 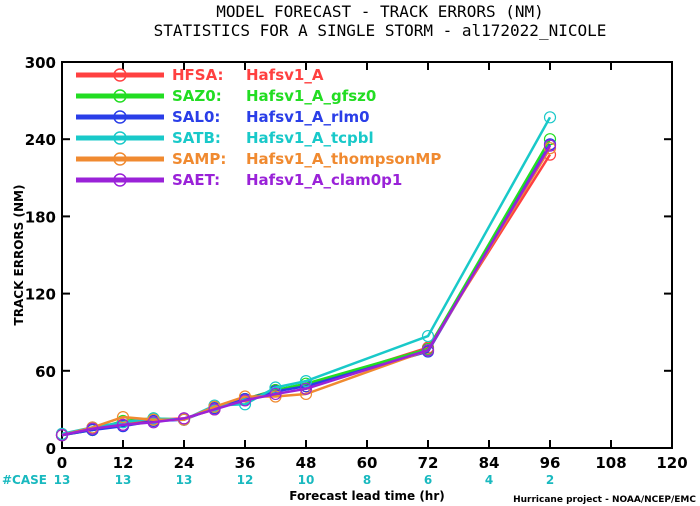 What do you see at coordinates (428, 463) in the screenshot?
I see `x-tick-label: 72` at bounding box center [428, 463].